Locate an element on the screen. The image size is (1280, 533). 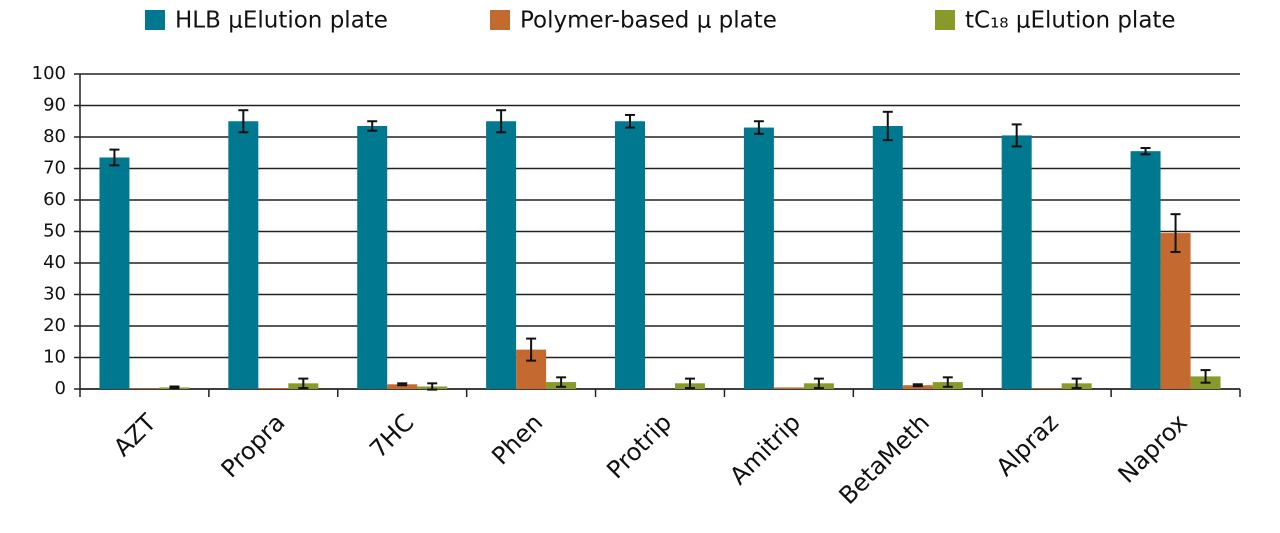
y-tick-label: 50 is located at coordinates (54, 231).